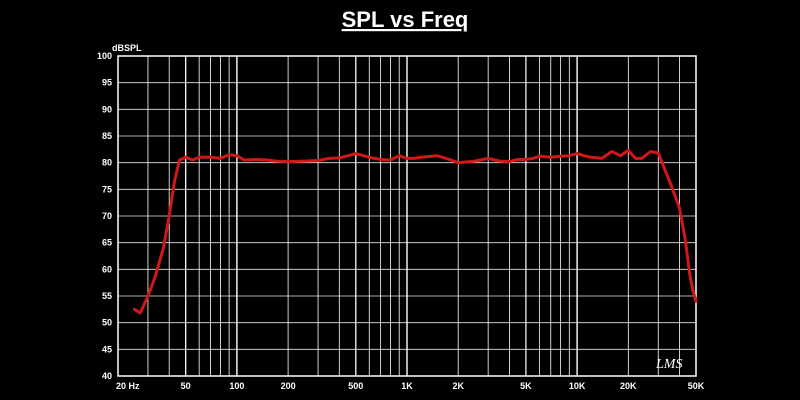 Image resolution: width=800 pixels, height=400 pixels. Describe the element at coordinates (107, 323) in the screenshot. I see `y-tick-label: 50` at that location.